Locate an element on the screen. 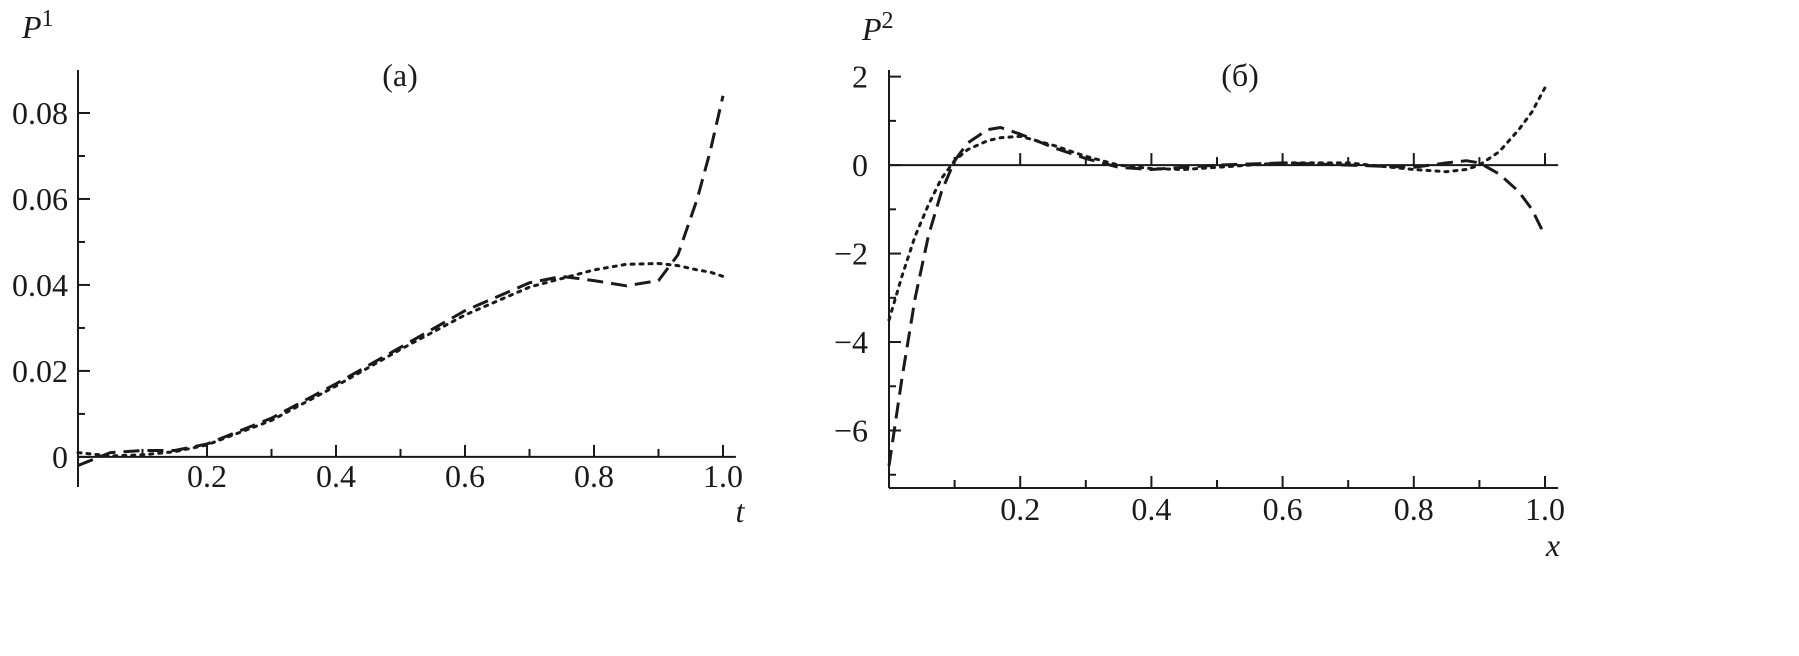 This screenshot has width=1799, height=656. y-tick-label: 0.04 is located at coordinates (40, 285).